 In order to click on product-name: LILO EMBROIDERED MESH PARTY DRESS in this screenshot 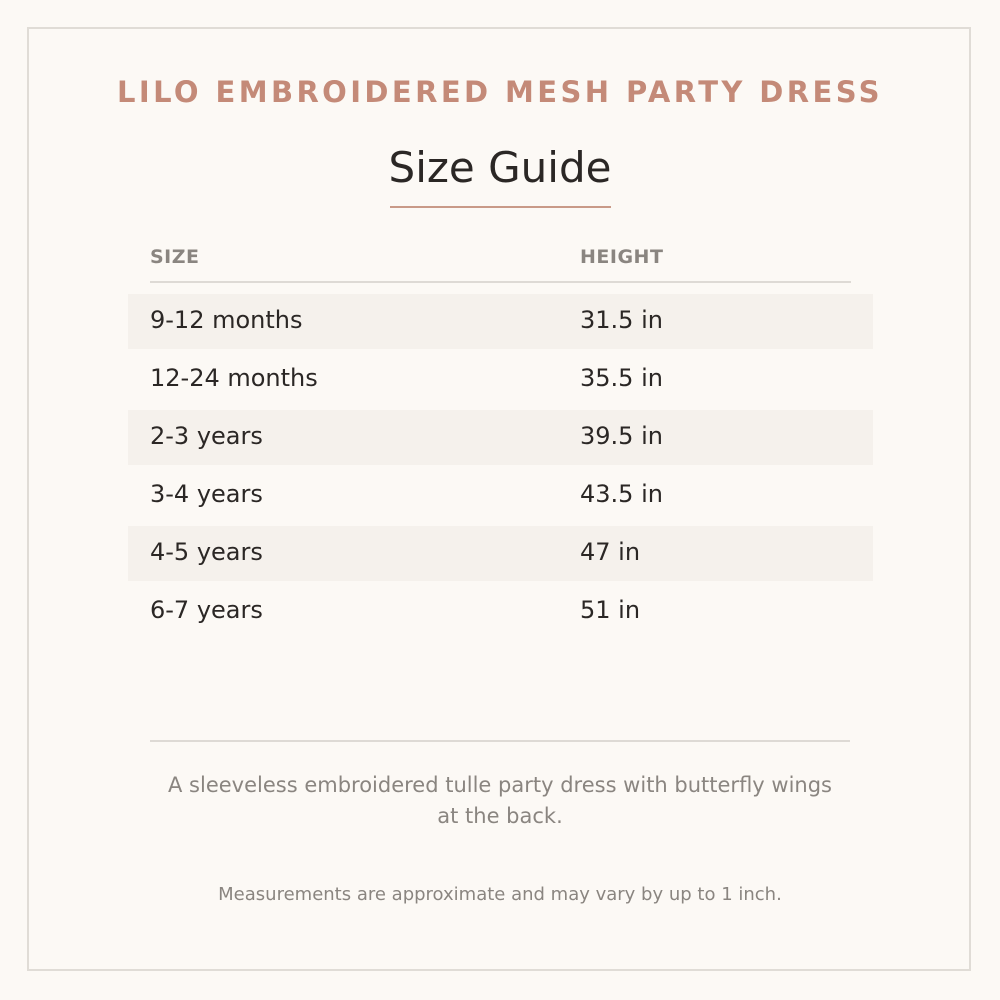, I will do `click(500, 92)`.